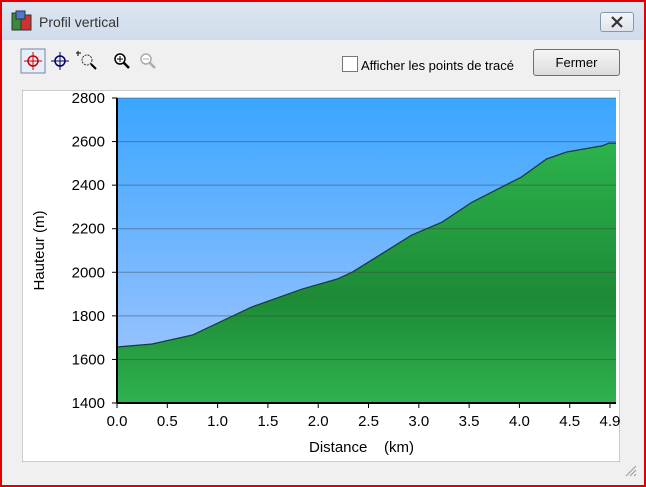  Describe the element at coordinates (631, 471) in the screenshot. I see `resize-grip` at that location.